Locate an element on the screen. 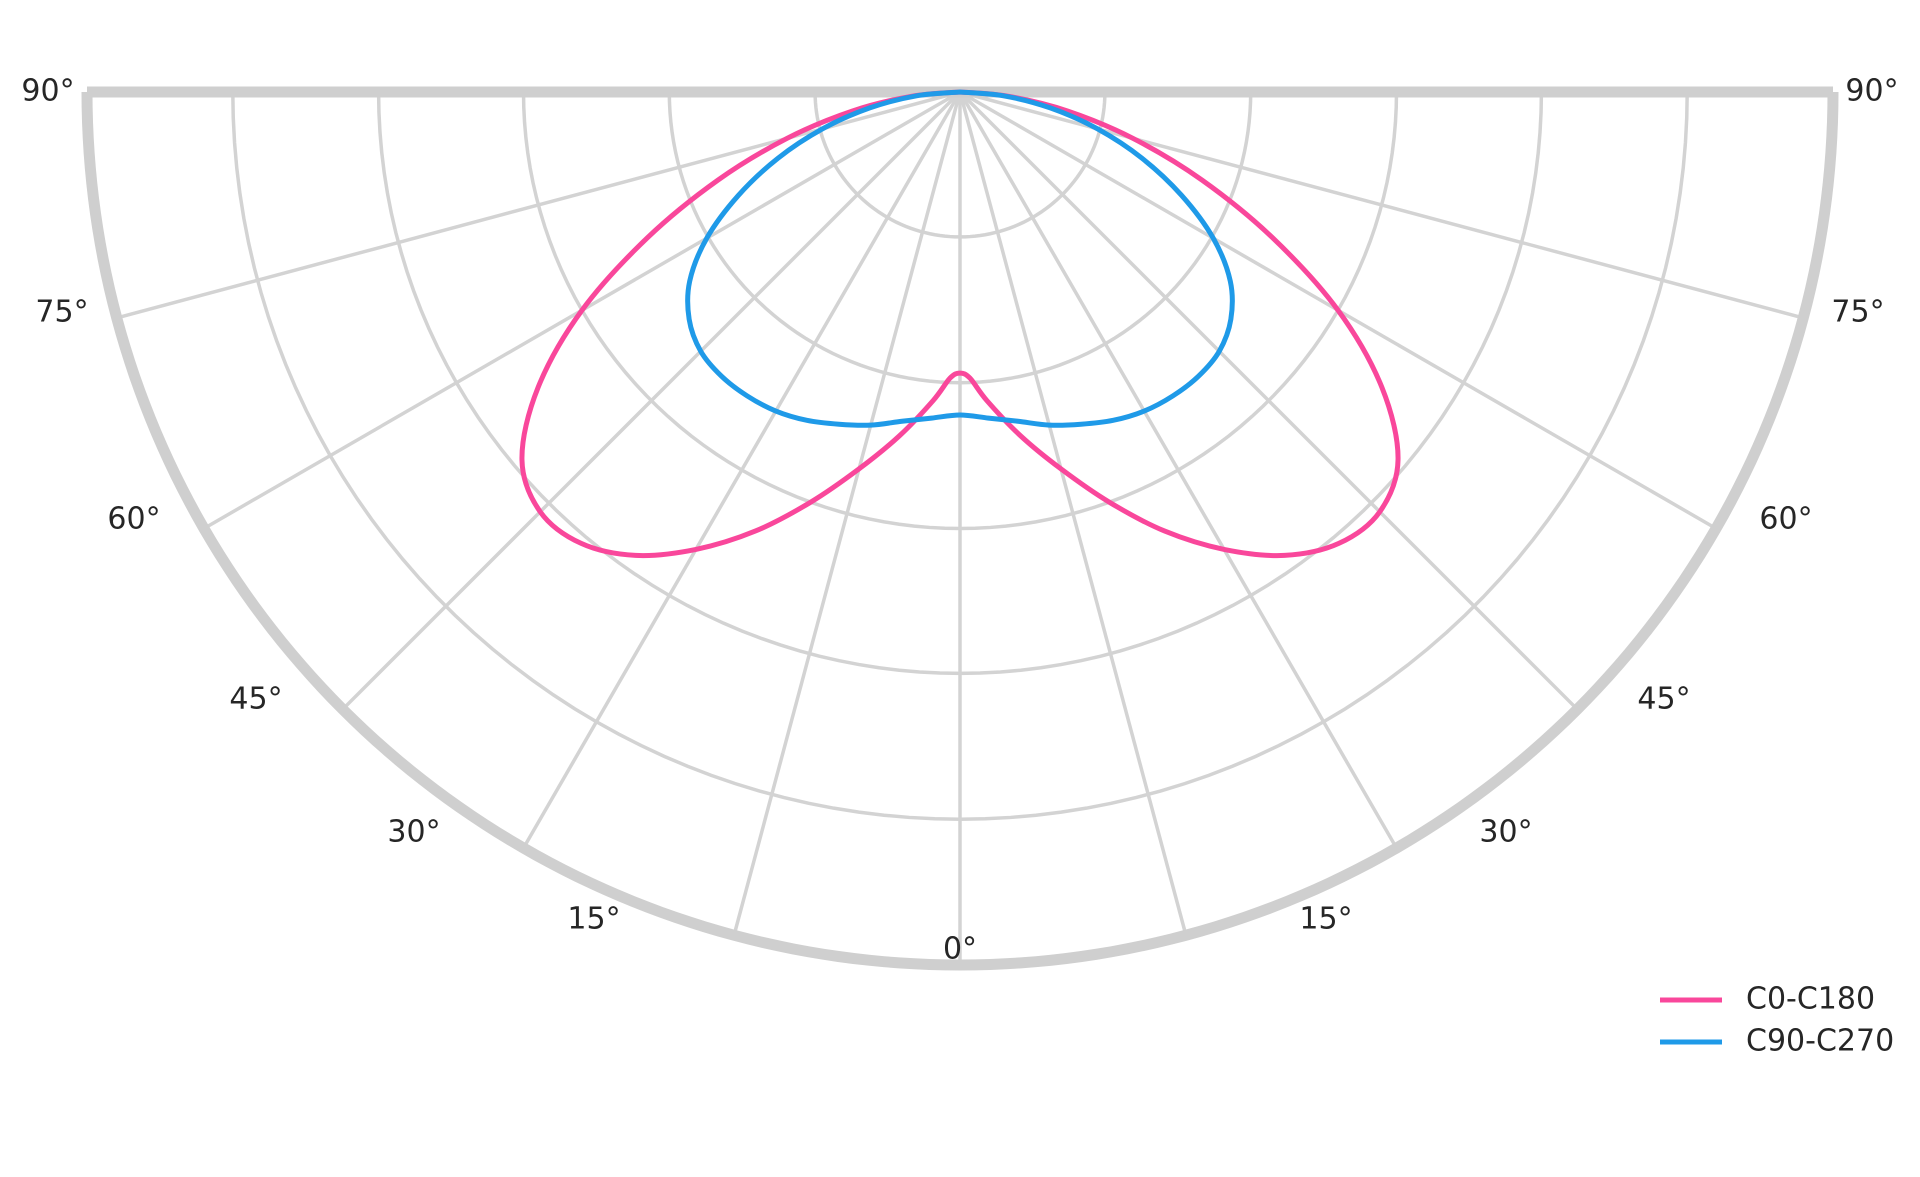 This screenshot has height=1177, width=1920. angle-label-left-30deg: 30° is located at coordinates (413, 832).